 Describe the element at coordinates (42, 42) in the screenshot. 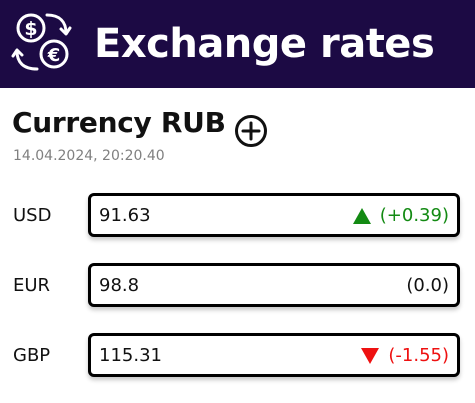

I see `currency-exchange-icon: $ €` at that location.